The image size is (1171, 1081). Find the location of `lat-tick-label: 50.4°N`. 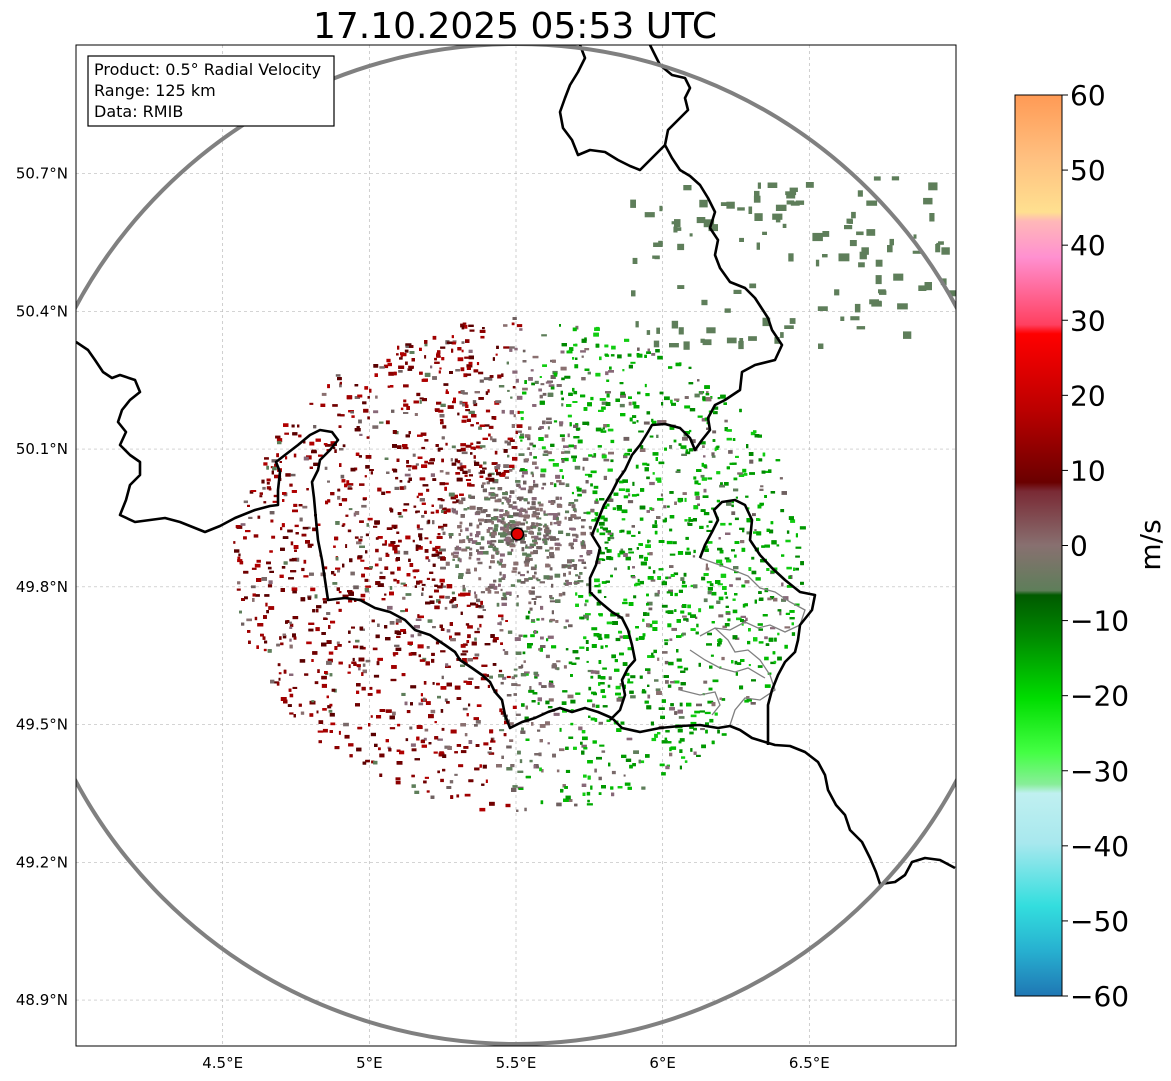

lat-tick-label: 50.4°N is located at coordinates (42, 311).